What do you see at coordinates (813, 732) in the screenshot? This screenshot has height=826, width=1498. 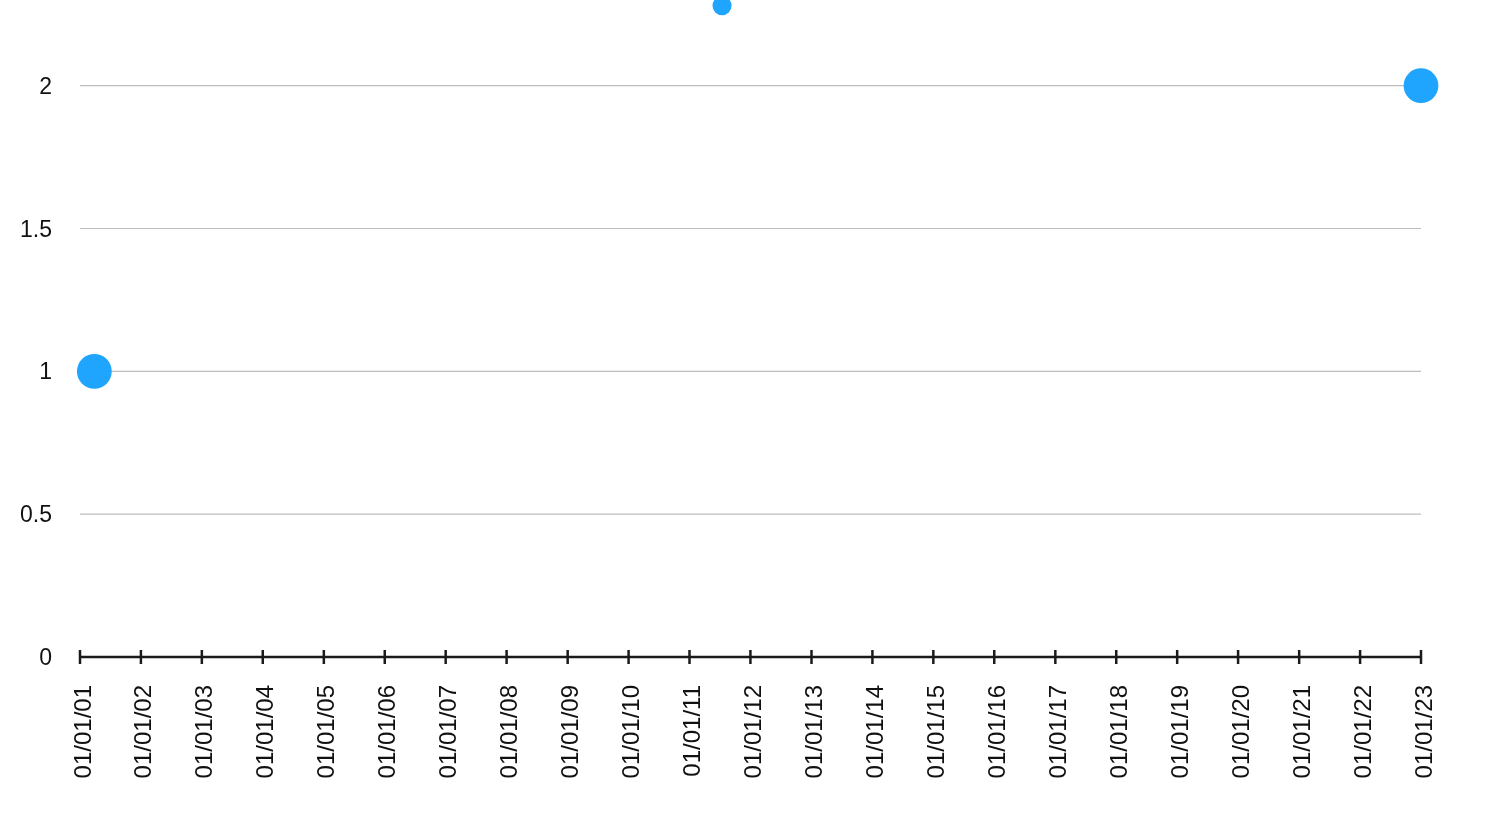 I see `x-tick-label: 01/01/13` at bounding box center [813, 732].